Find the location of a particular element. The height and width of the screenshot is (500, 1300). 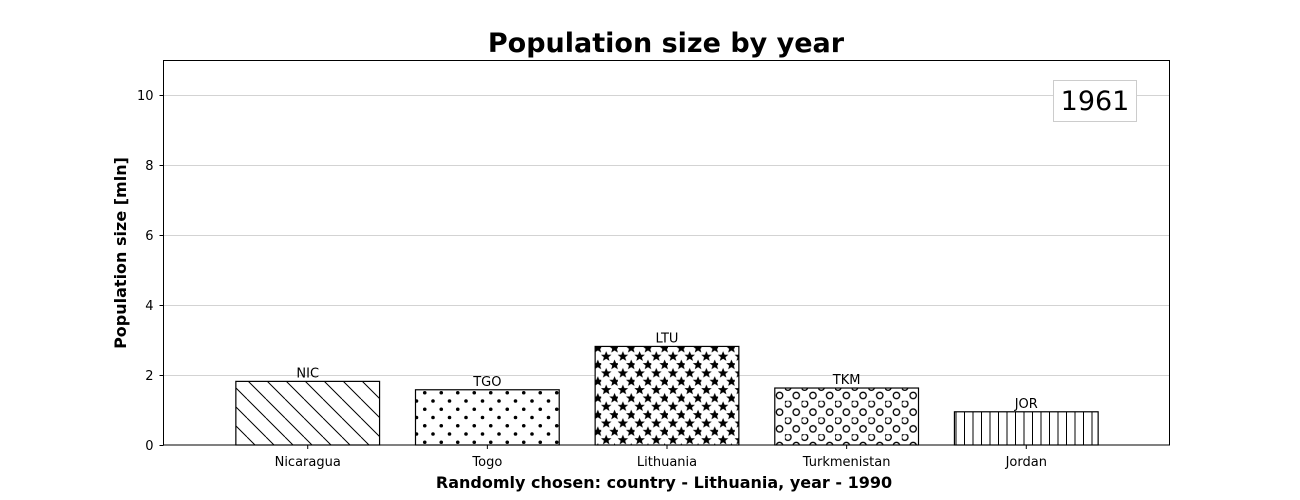

bar-tkm is located at coordinates (847, 416).